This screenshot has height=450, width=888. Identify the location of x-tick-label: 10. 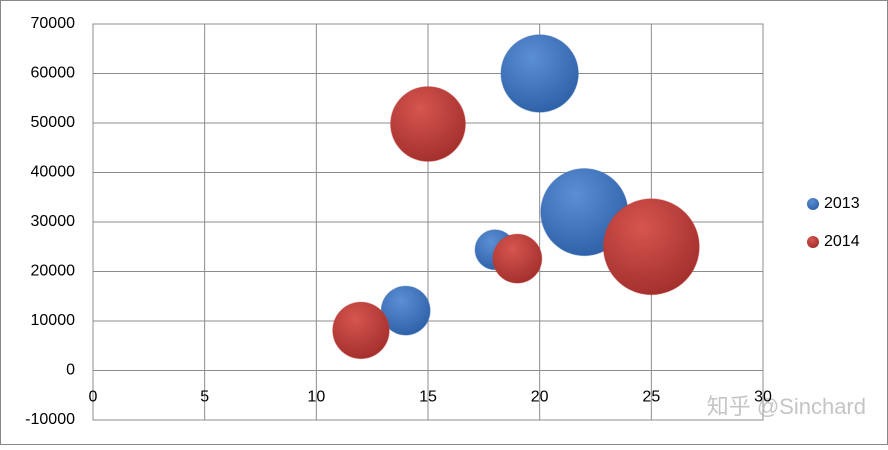
(316, 397).